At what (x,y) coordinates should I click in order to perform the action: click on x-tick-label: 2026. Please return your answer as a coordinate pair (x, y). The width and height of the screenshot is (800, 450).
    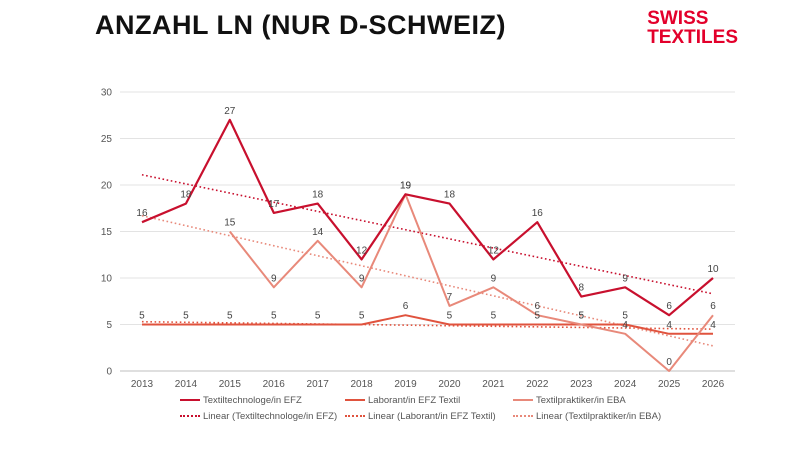
    Looking at the image, I should click on (713, 384).